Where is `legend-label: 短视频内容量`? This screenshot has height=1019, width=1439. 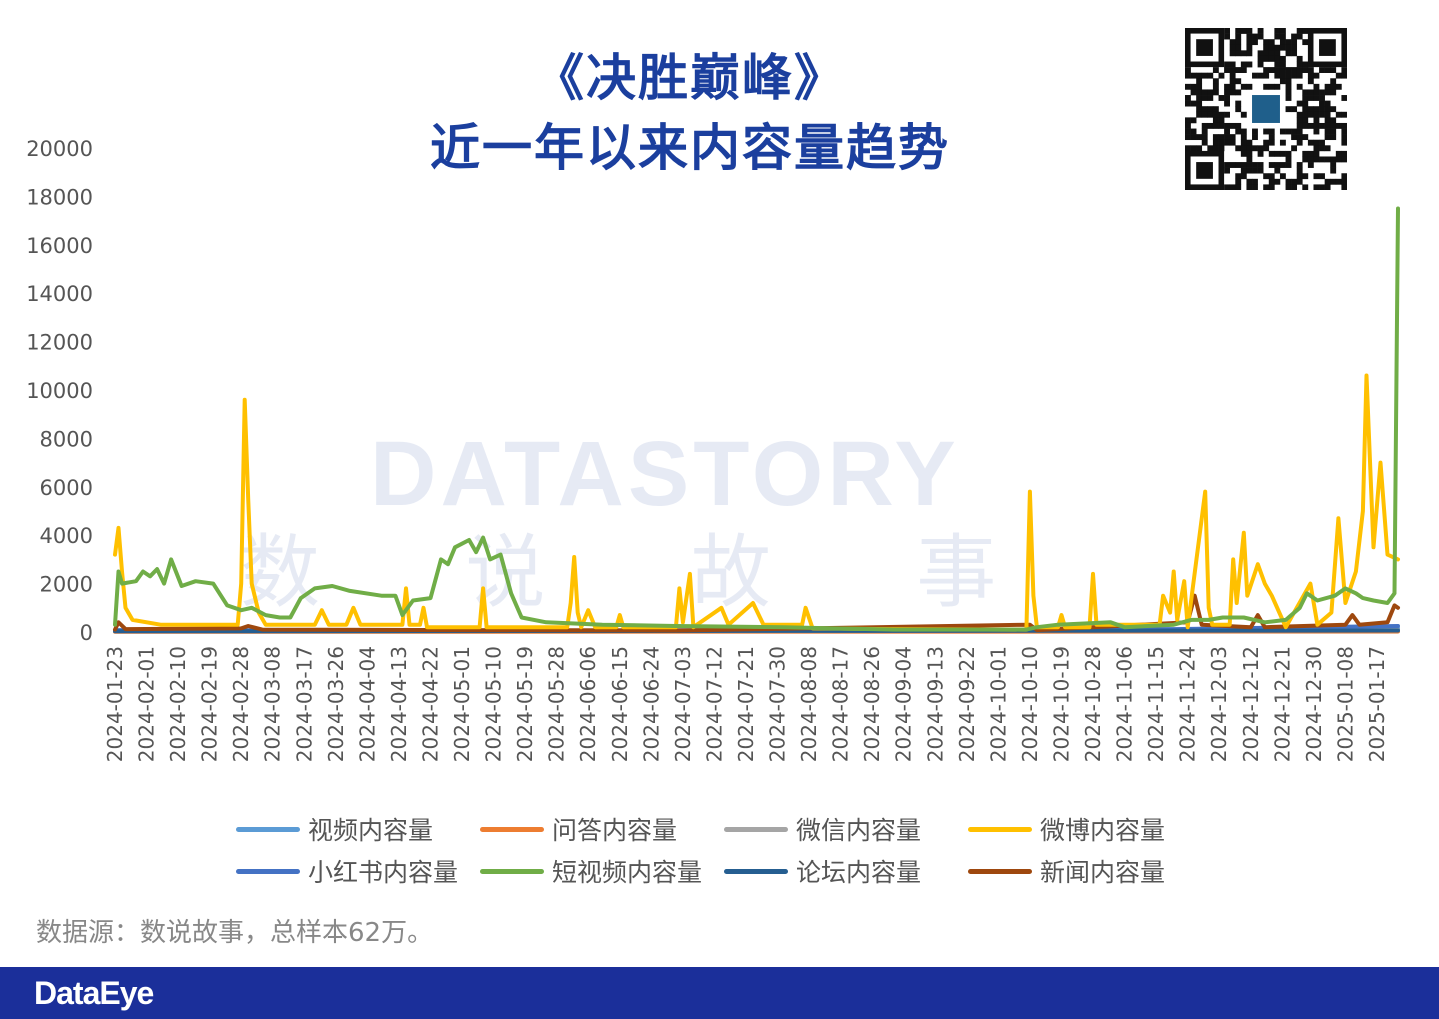
legend-label: 短视频内容量 is located at coordinates (627, 872).